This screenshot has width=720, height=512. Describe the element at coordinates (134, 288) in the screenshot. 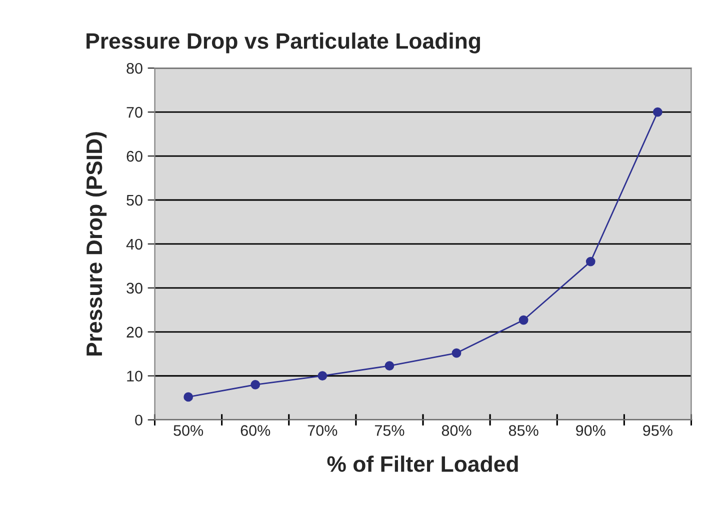

I see `y-tick-label: 30` at that location.